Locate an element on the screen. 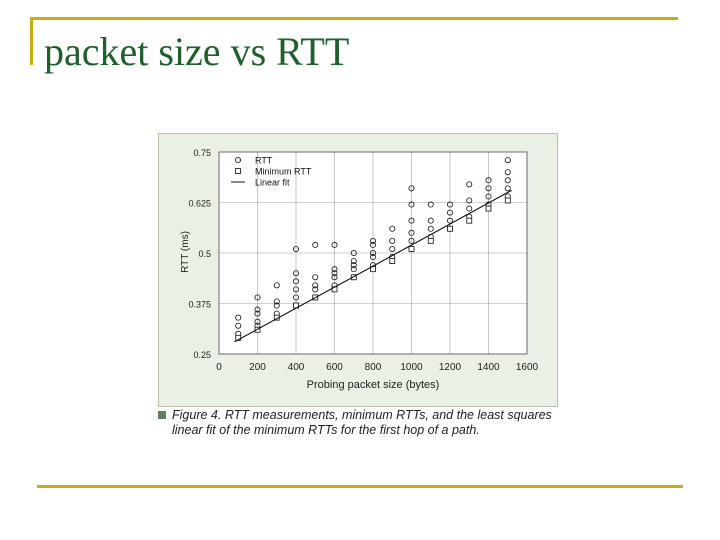 The height and width of the screenshot is (540, 720). y-tick-label: 0.5 is located at coordinates (204, 254).